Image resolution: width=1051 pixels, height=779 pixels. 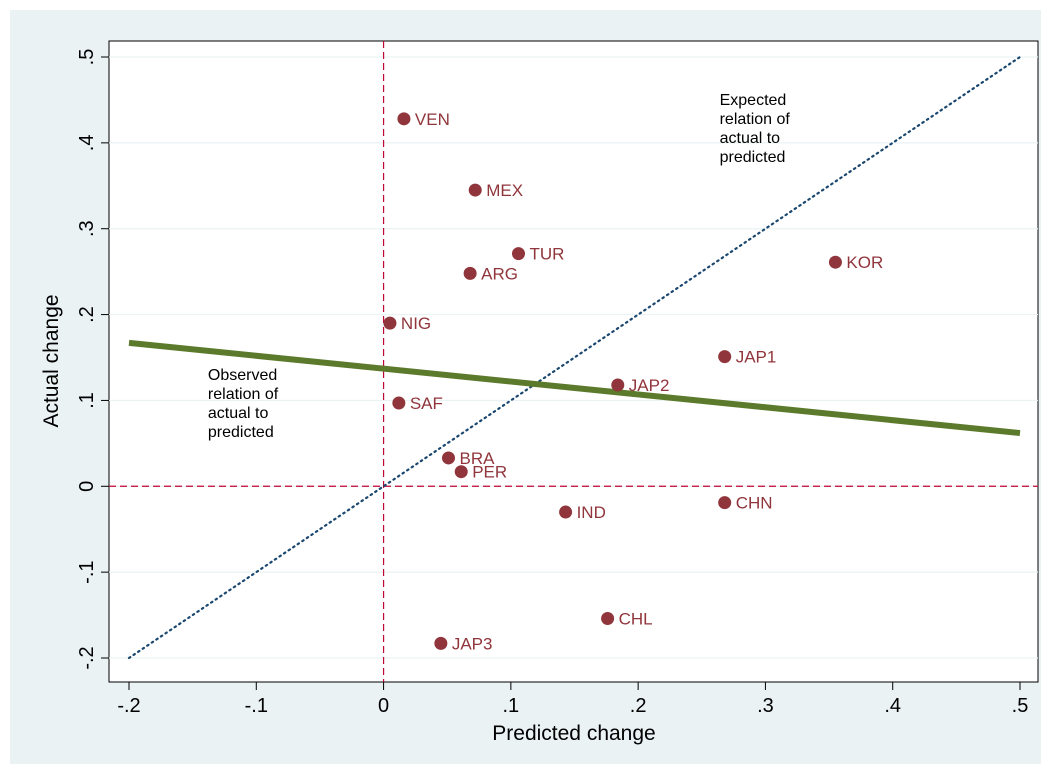 What do you see at coordinates (416, 323) in the screenshot?
I see `point-label: NIG` at bounding box center [416, 323].